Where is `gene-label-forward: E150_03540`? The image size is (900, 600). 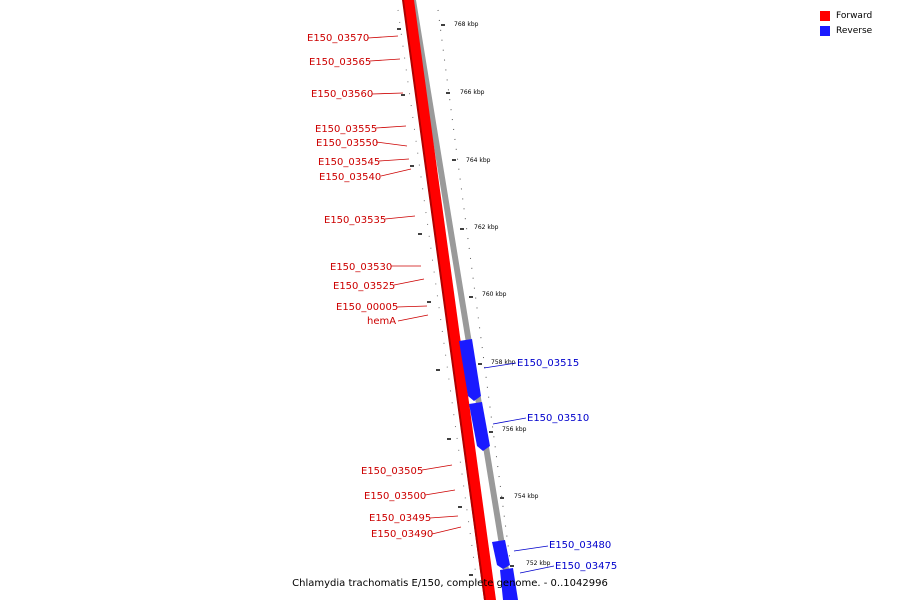
gene-label-forward: E150_03540 is located at coordinates (350, 177).